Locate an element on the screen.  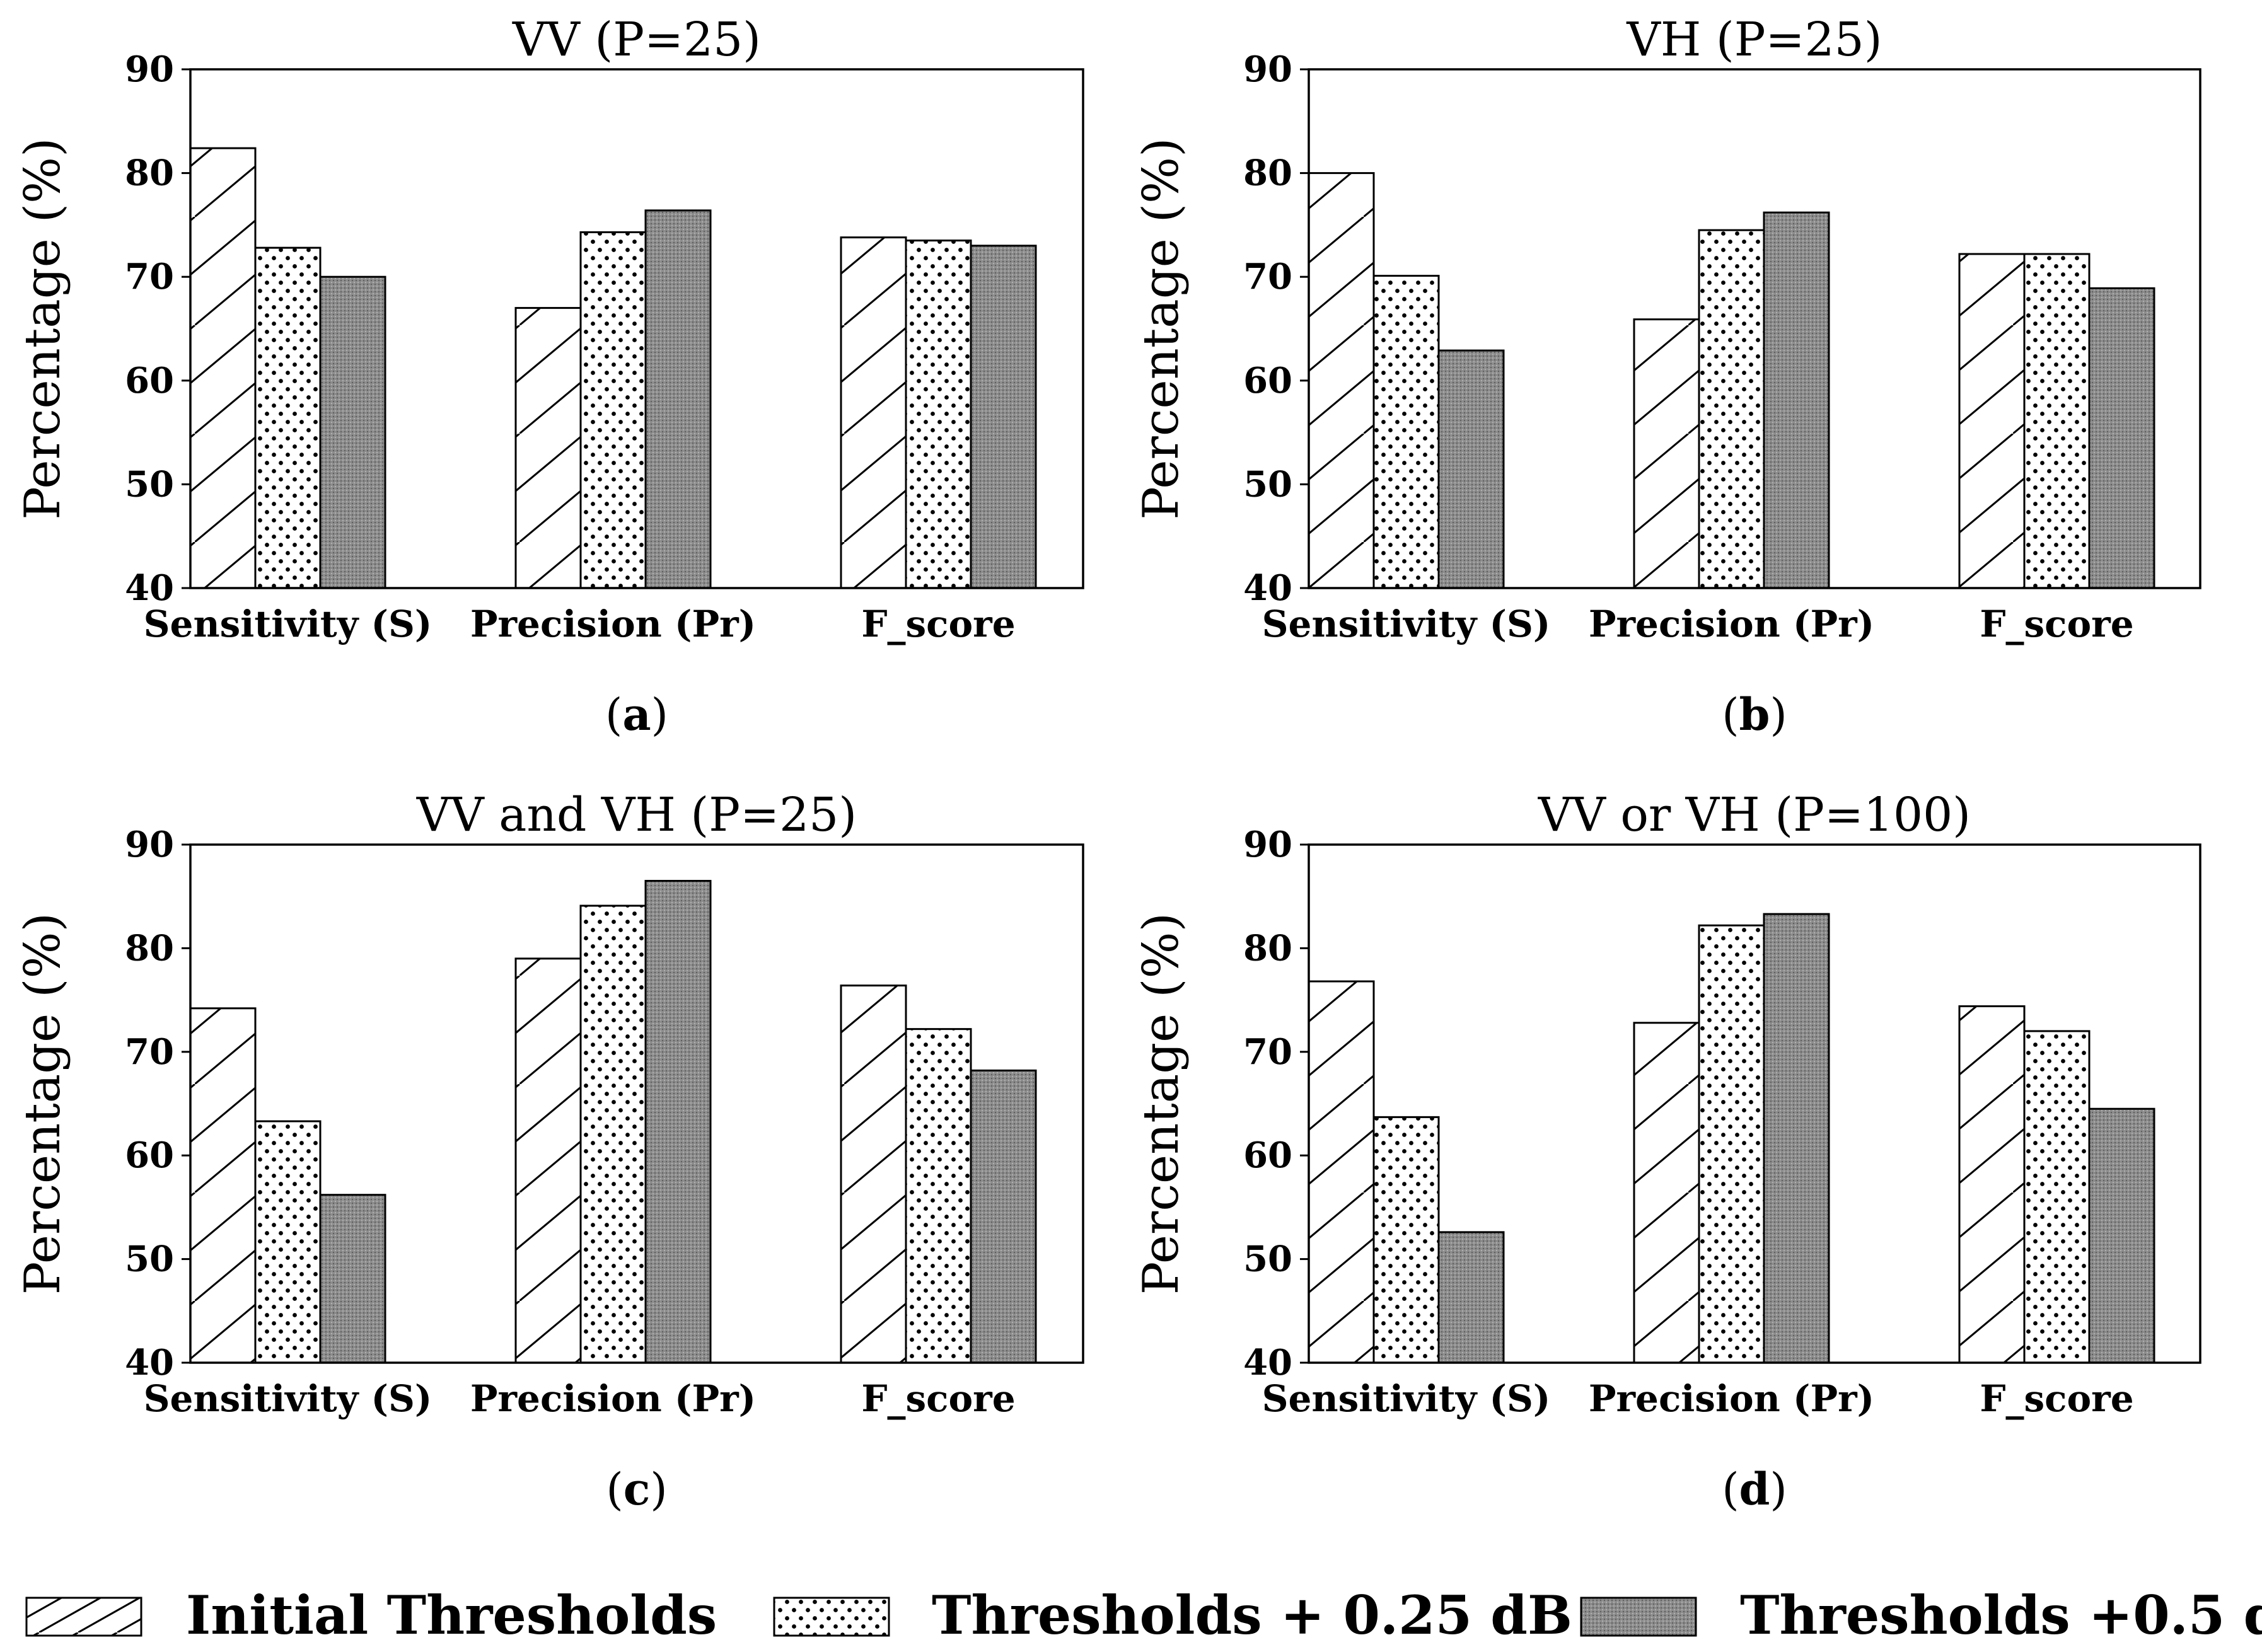
legend-item-initial: Initial Thresholds is located at coordinates (371, 1615).